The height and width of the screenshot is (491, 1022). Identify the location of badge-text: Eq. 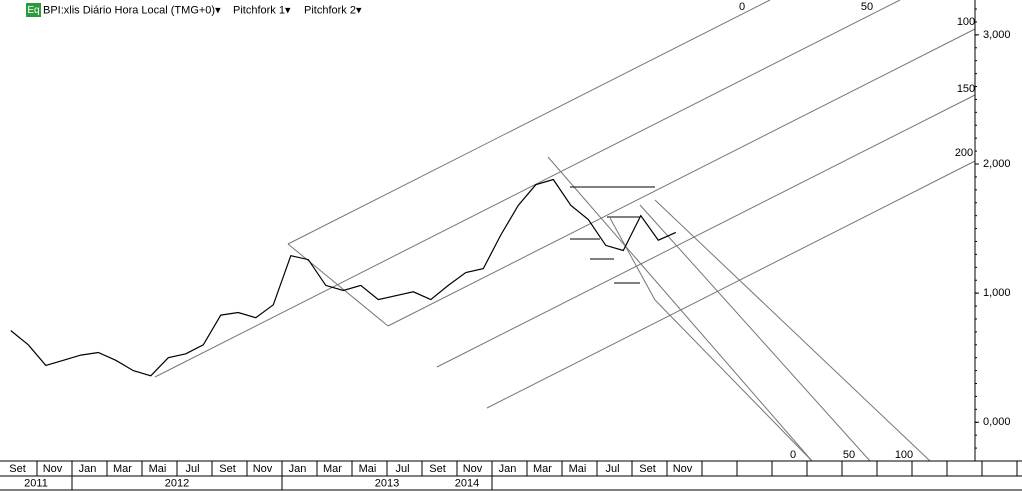
(33, 10).